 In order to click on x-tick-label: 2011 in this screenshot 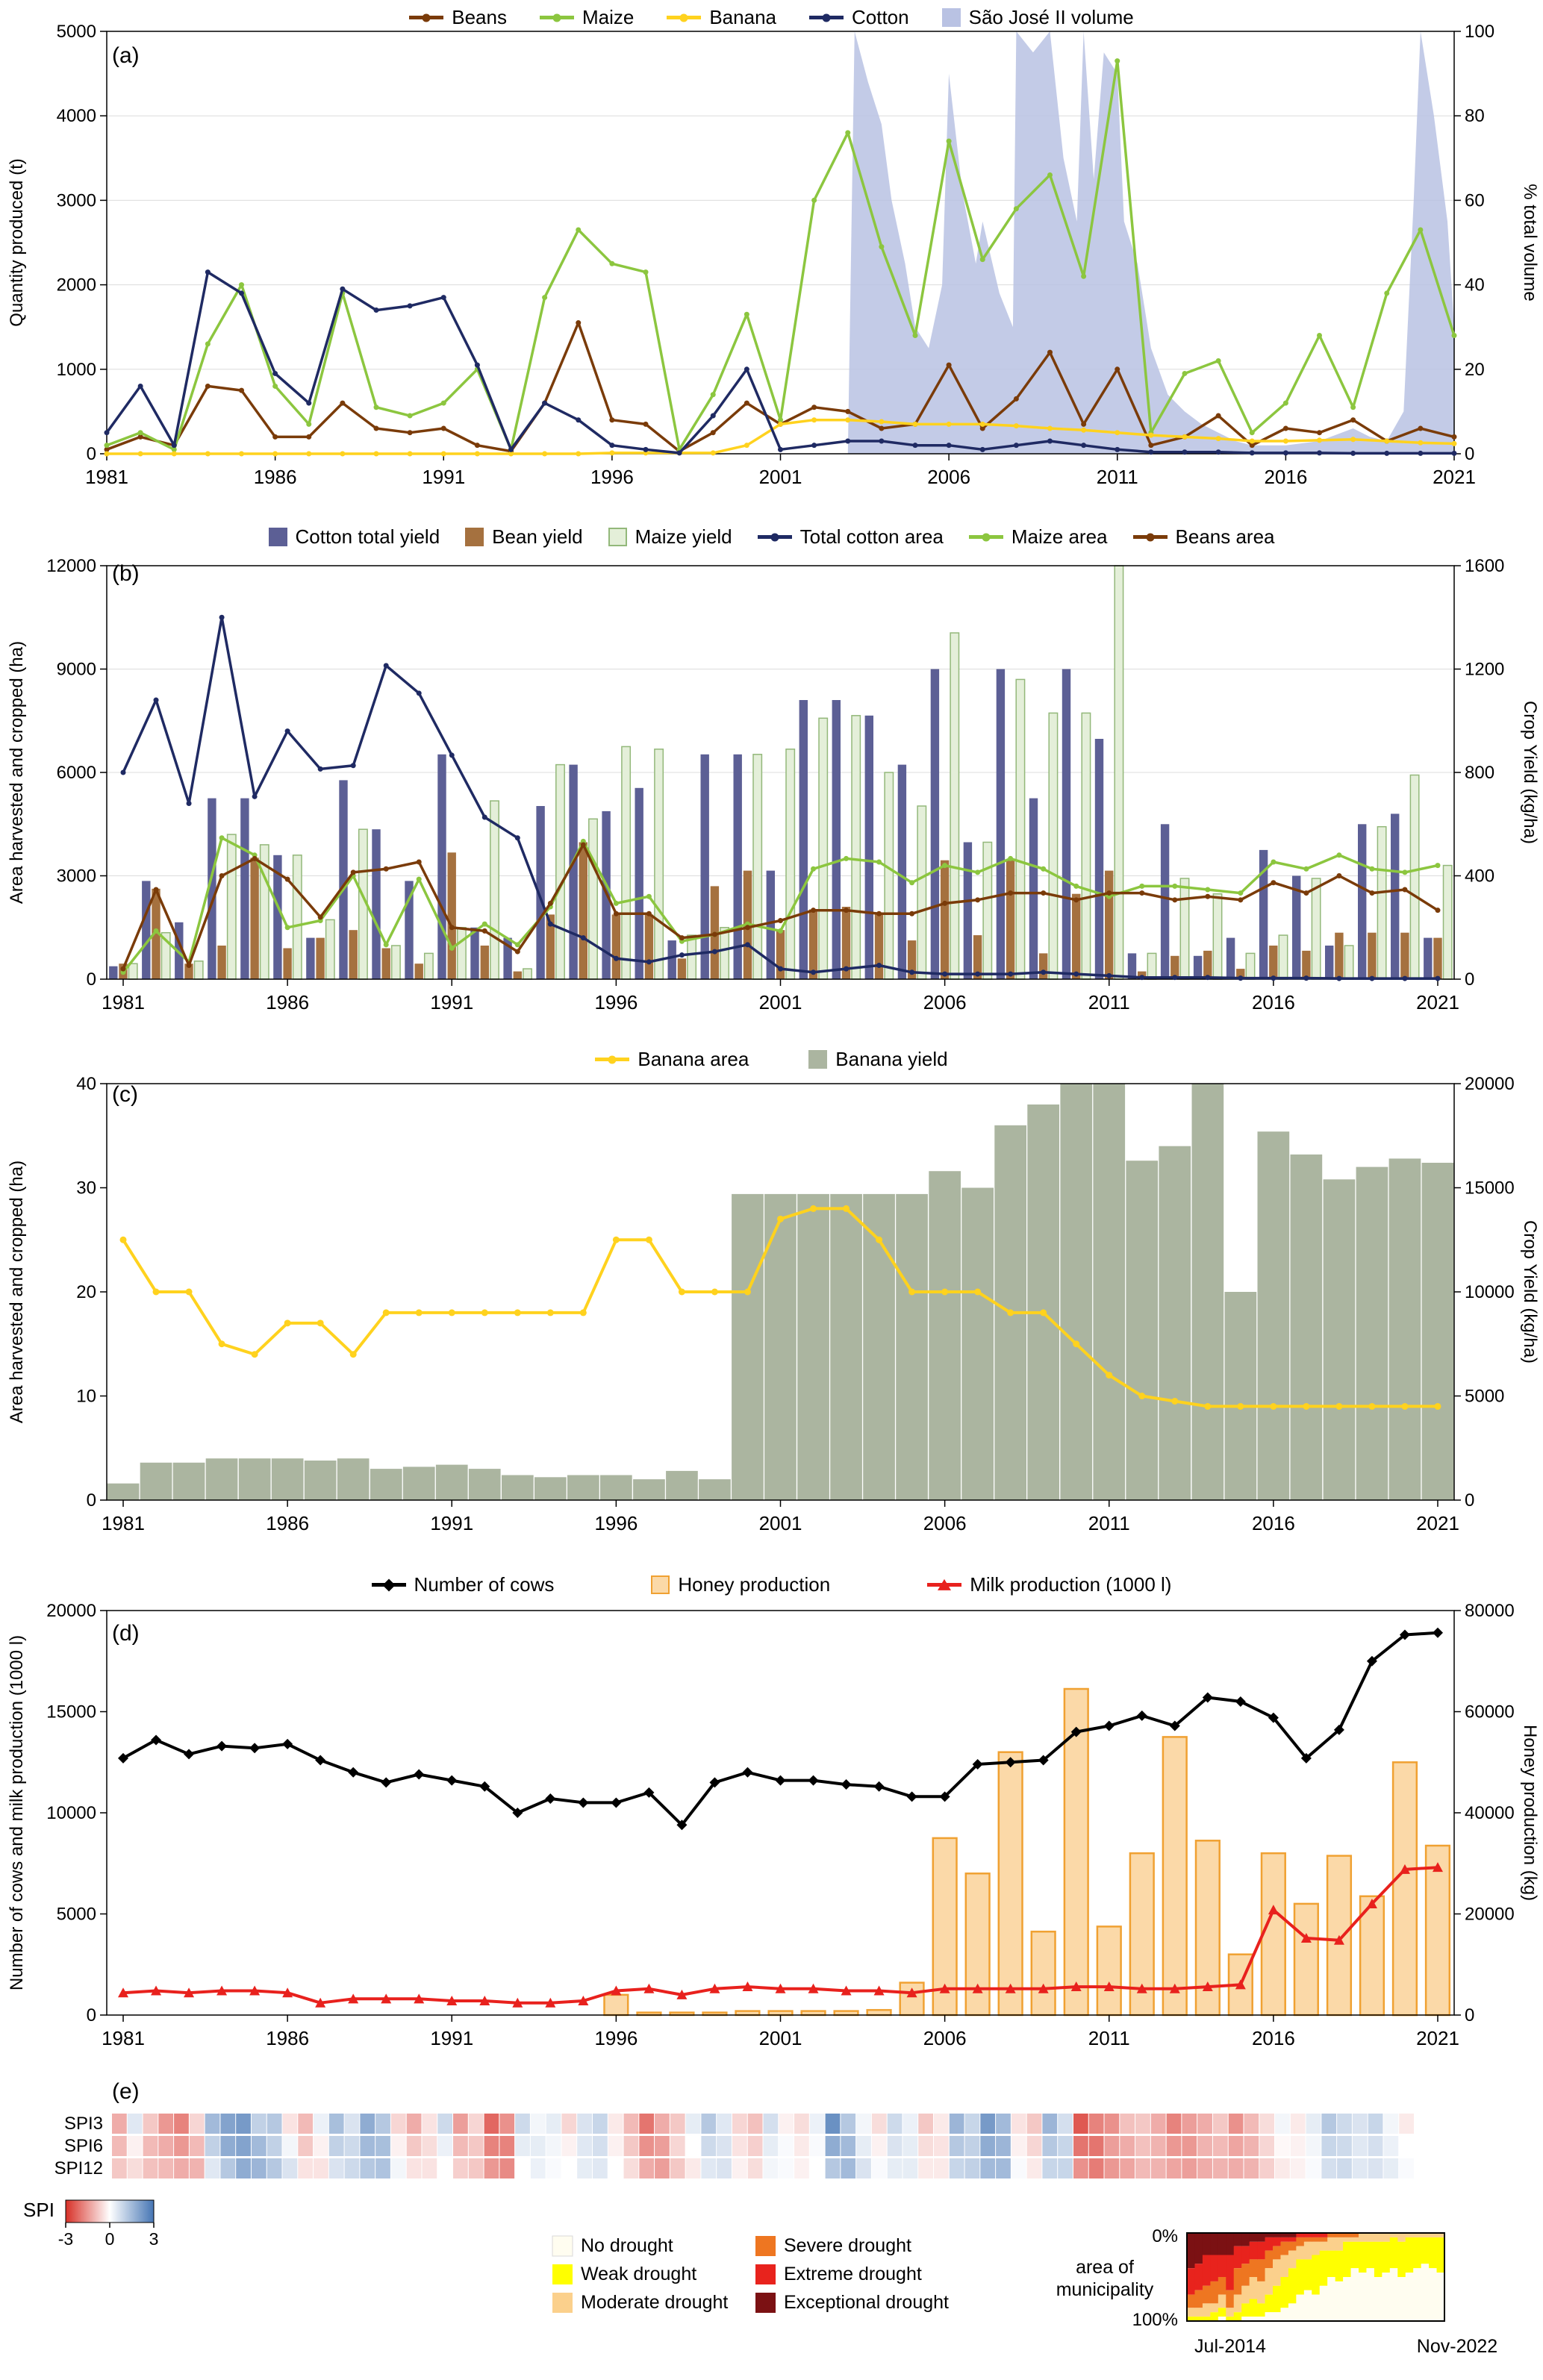, I will do `click(1117, 477)`.